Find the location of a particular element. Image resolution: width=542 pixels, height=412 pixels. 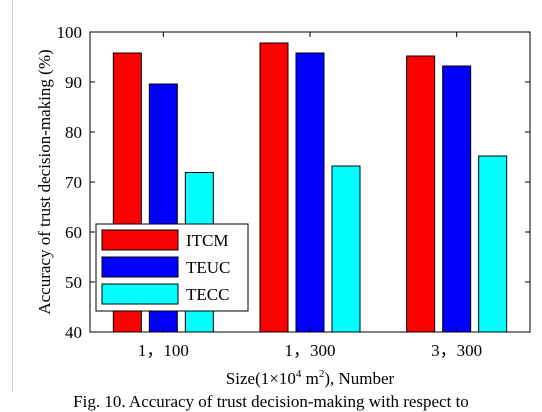

legend: ITCM TEUC TECC is located at coordinates (172, 267).